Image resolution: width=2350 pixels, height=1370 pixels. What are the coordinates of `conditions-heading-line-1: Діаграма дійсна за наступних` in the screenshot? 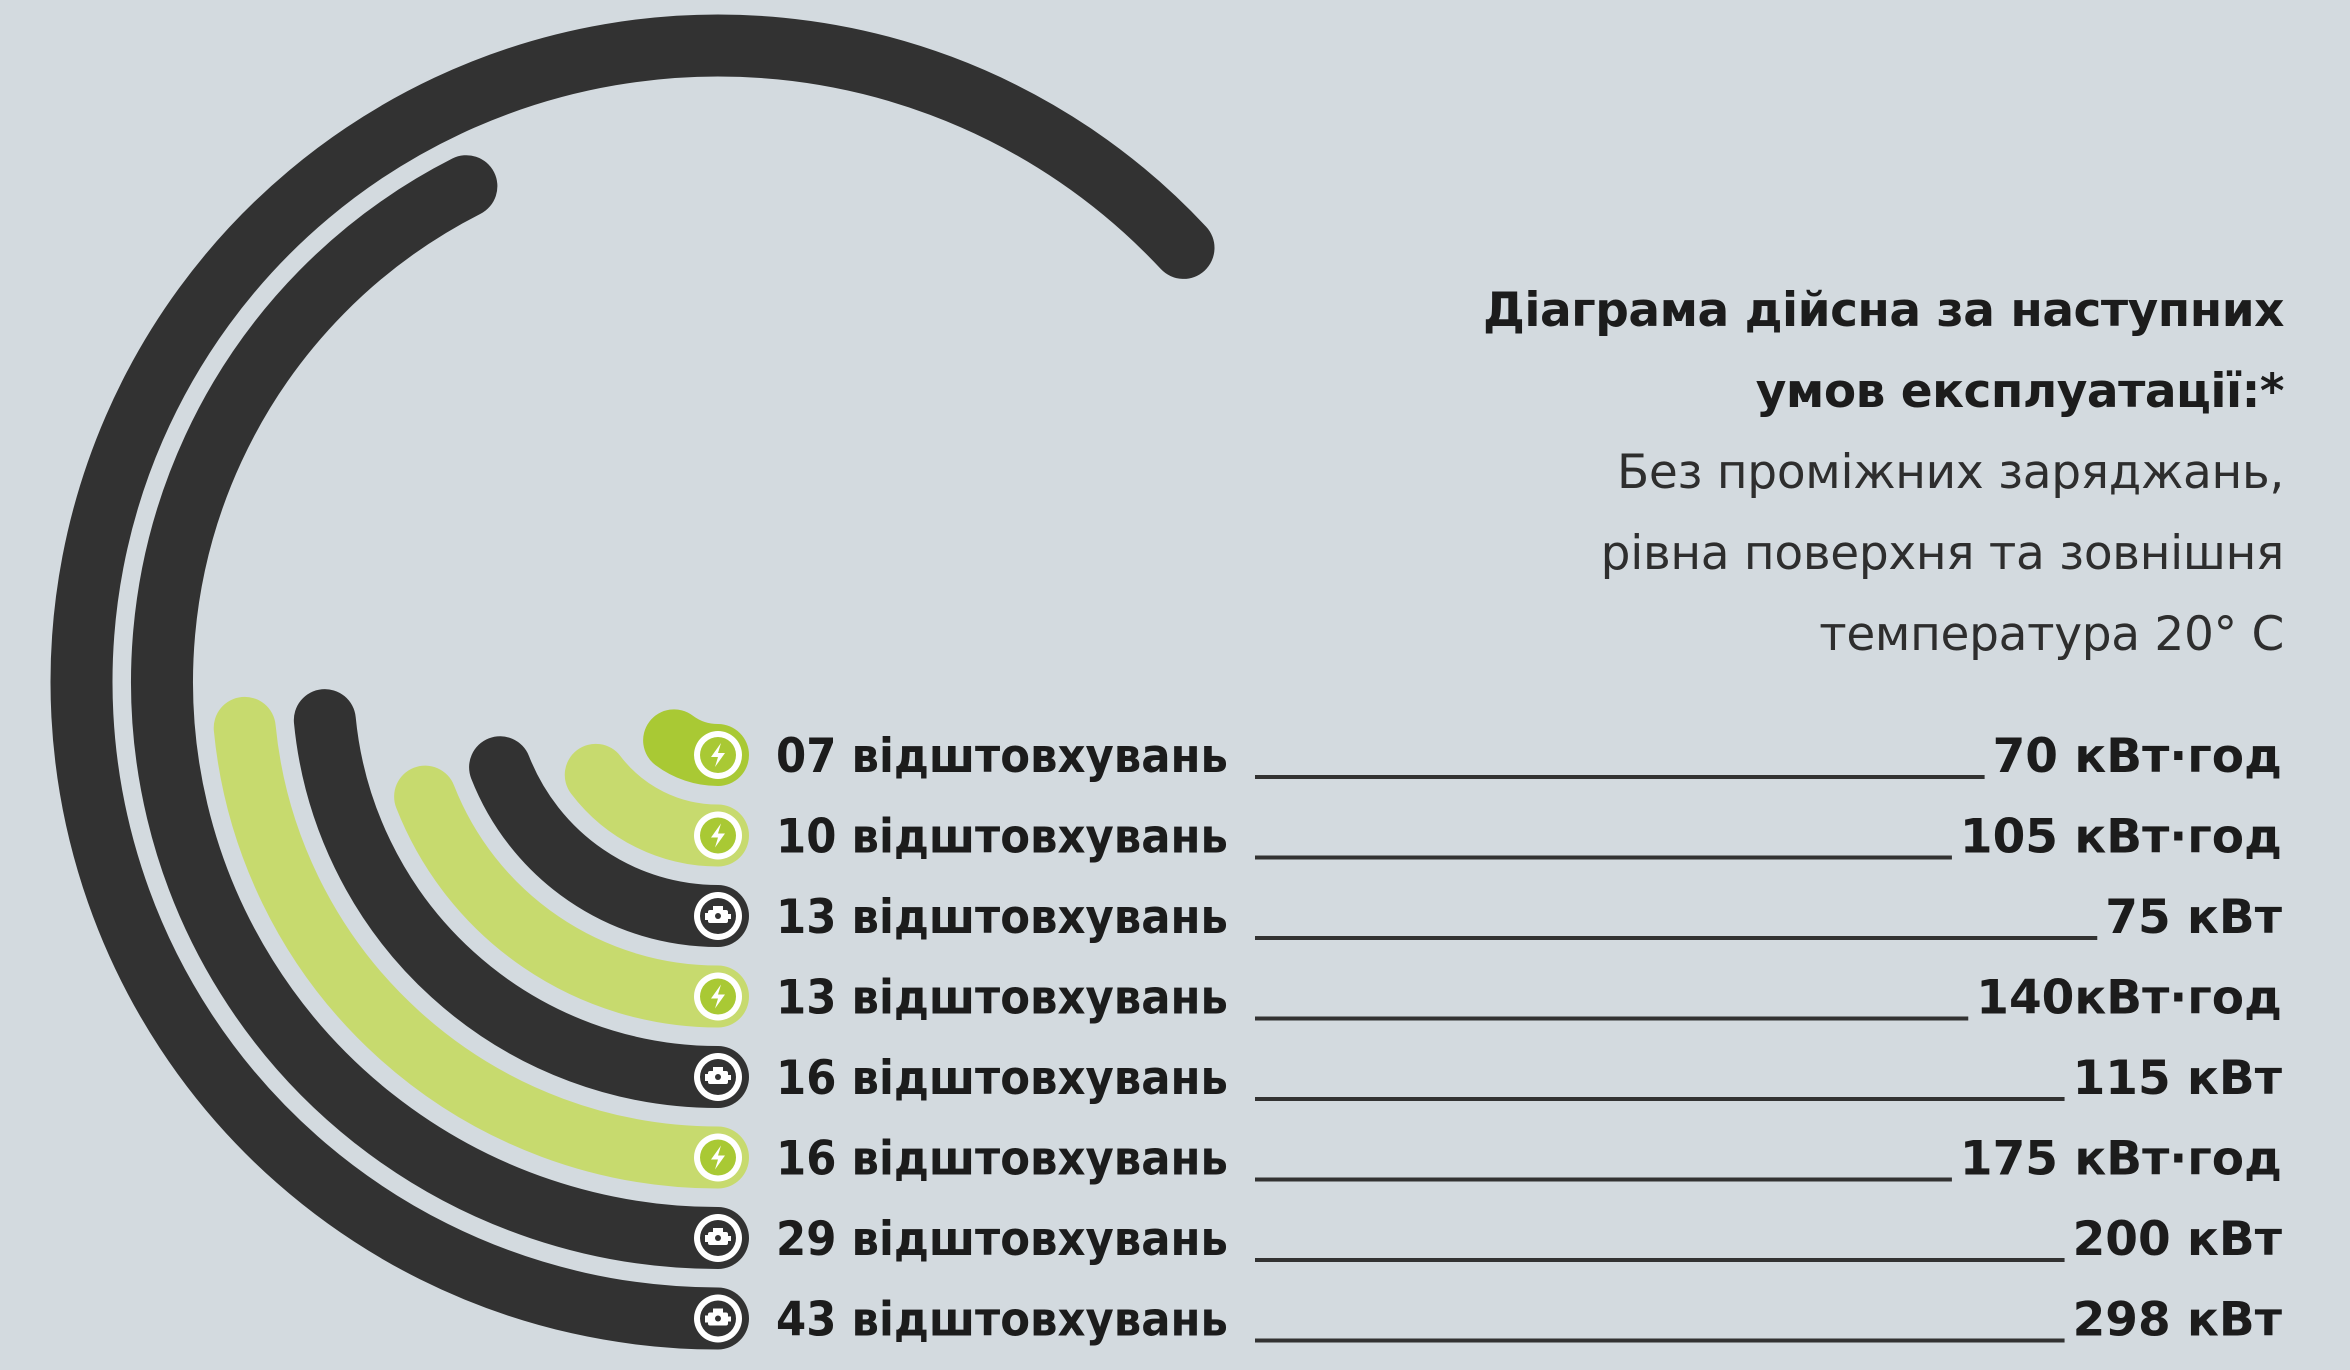 It's located at (1883, 310).